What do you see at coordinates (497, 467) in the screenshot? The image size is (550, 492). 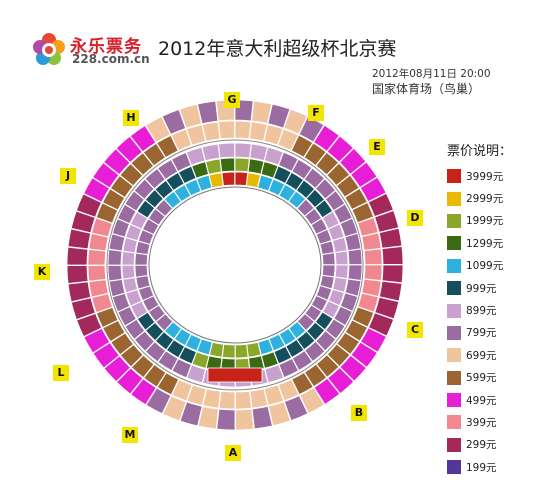 I see `legend-item: 199元` at bounding box center [497, 467].